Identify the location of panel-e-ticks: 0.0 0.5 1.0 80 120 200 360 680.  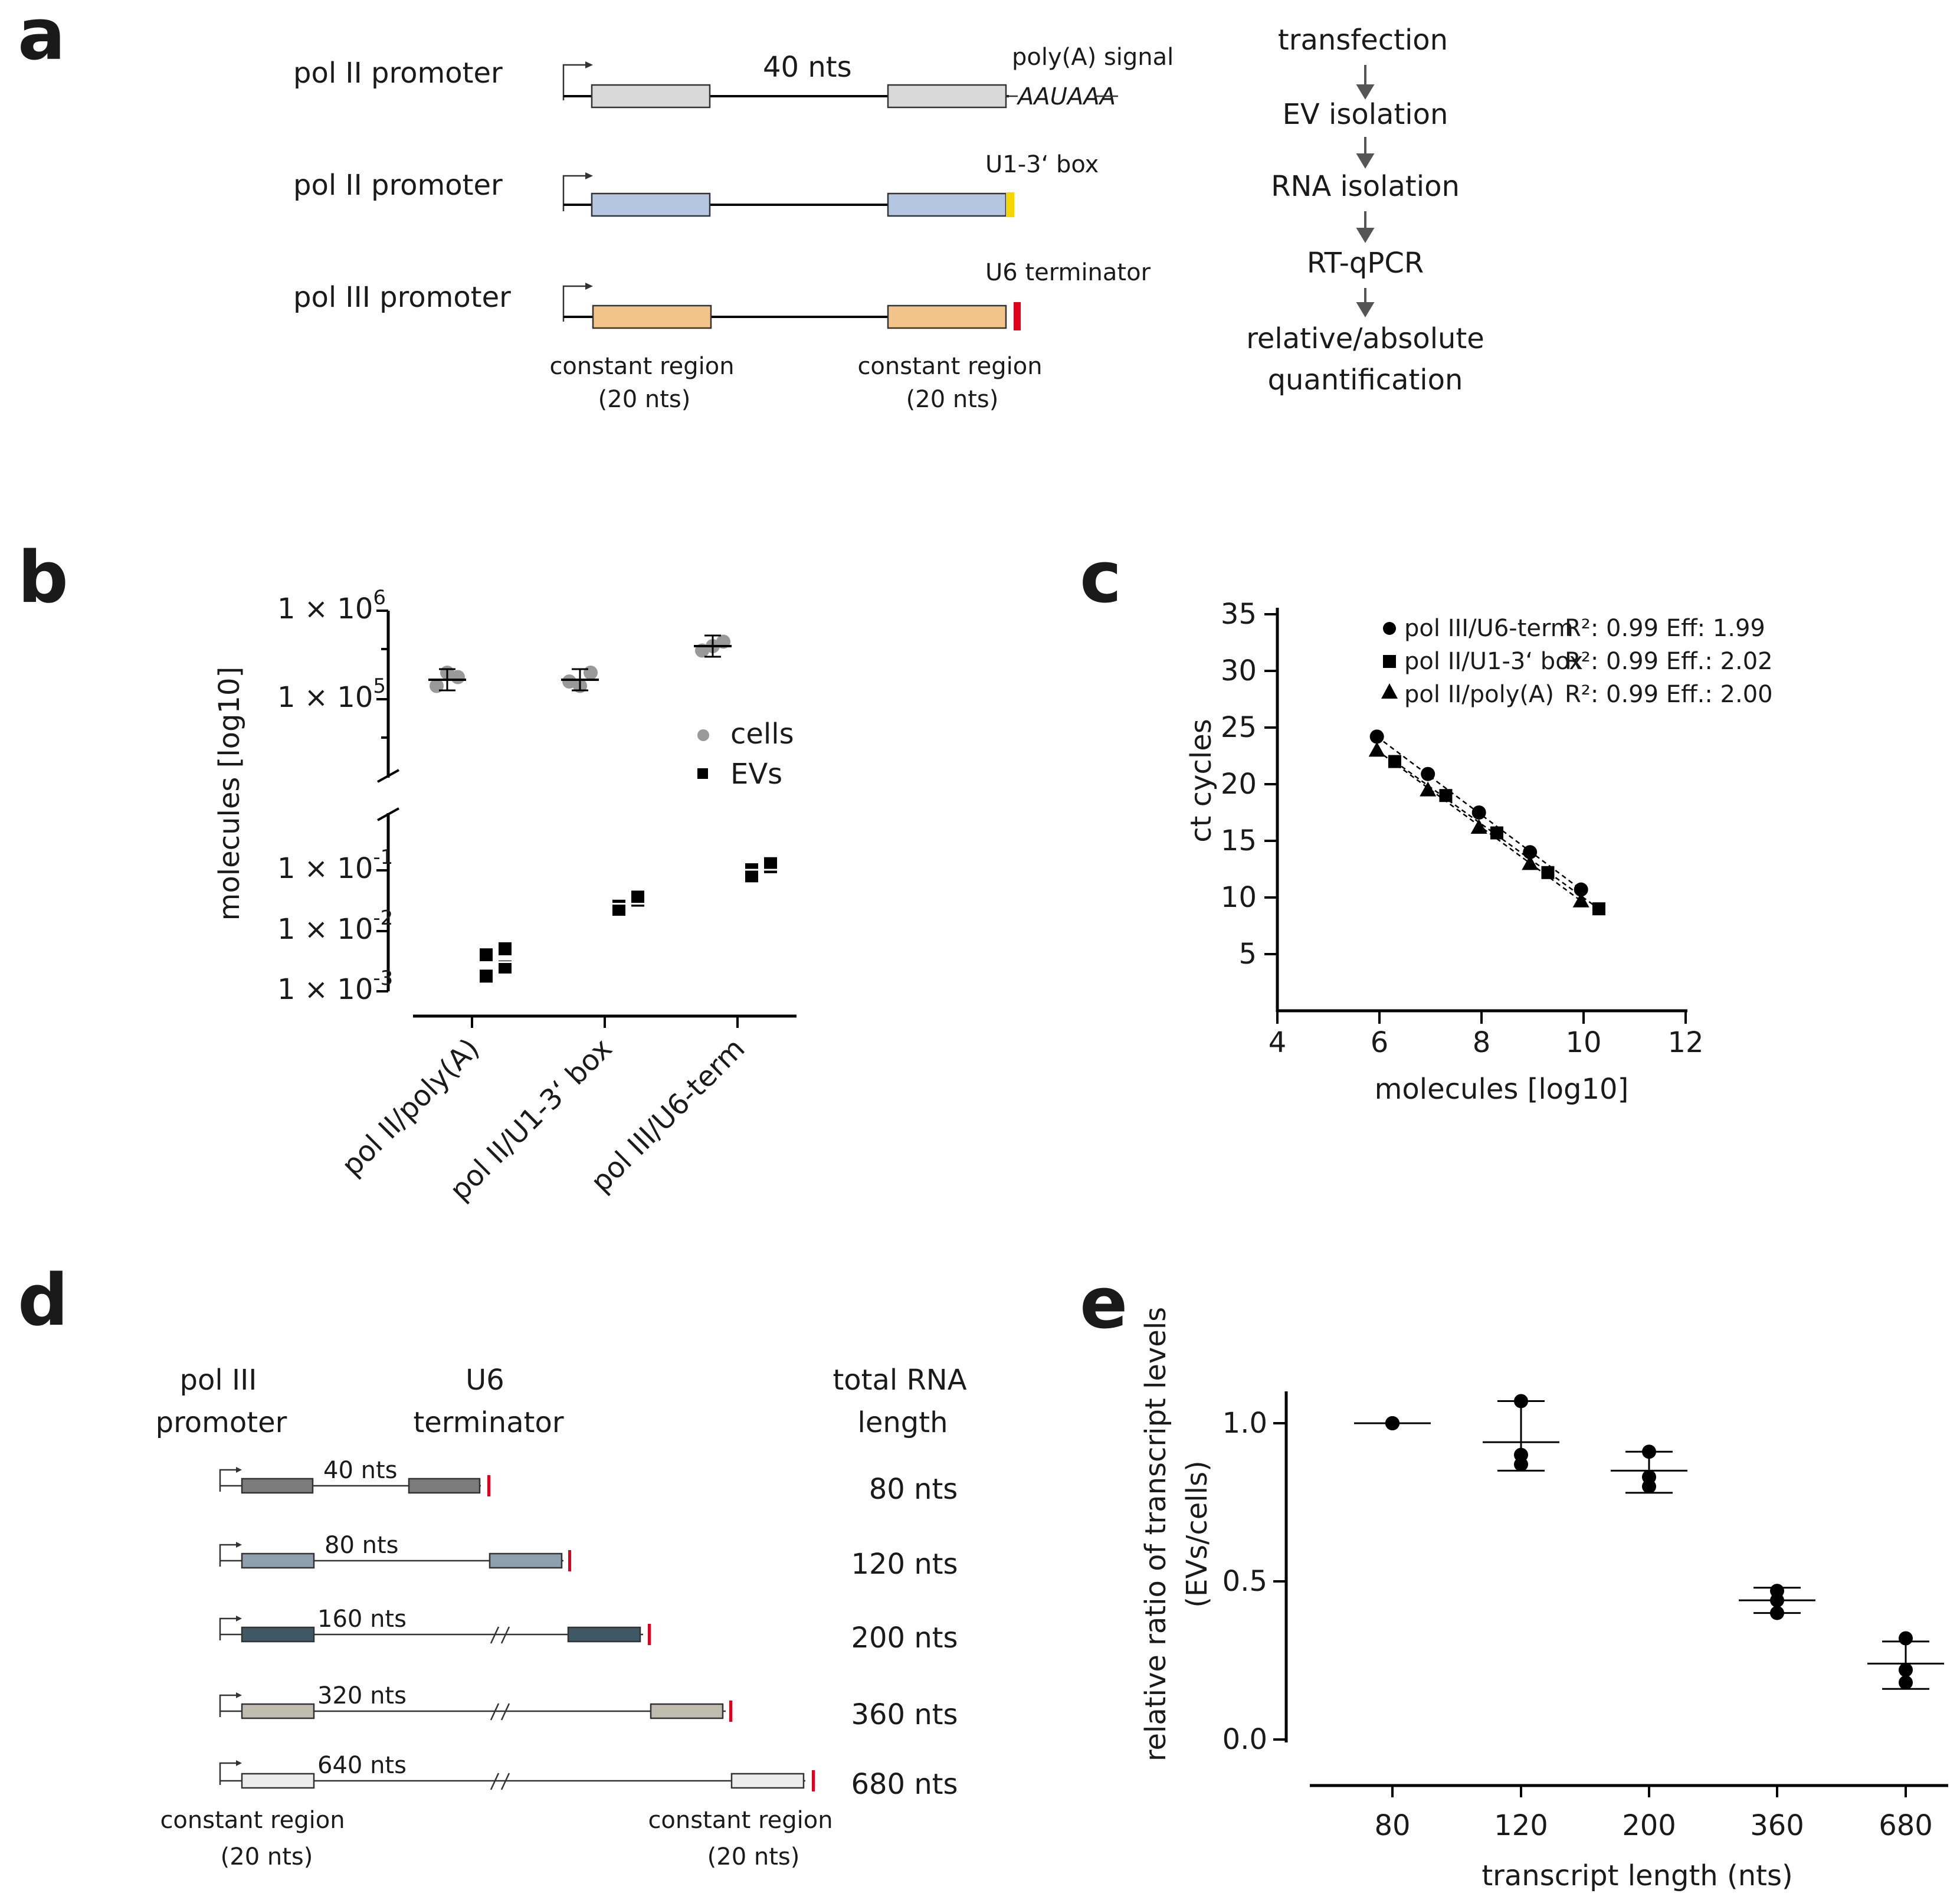
(1577, 1624).